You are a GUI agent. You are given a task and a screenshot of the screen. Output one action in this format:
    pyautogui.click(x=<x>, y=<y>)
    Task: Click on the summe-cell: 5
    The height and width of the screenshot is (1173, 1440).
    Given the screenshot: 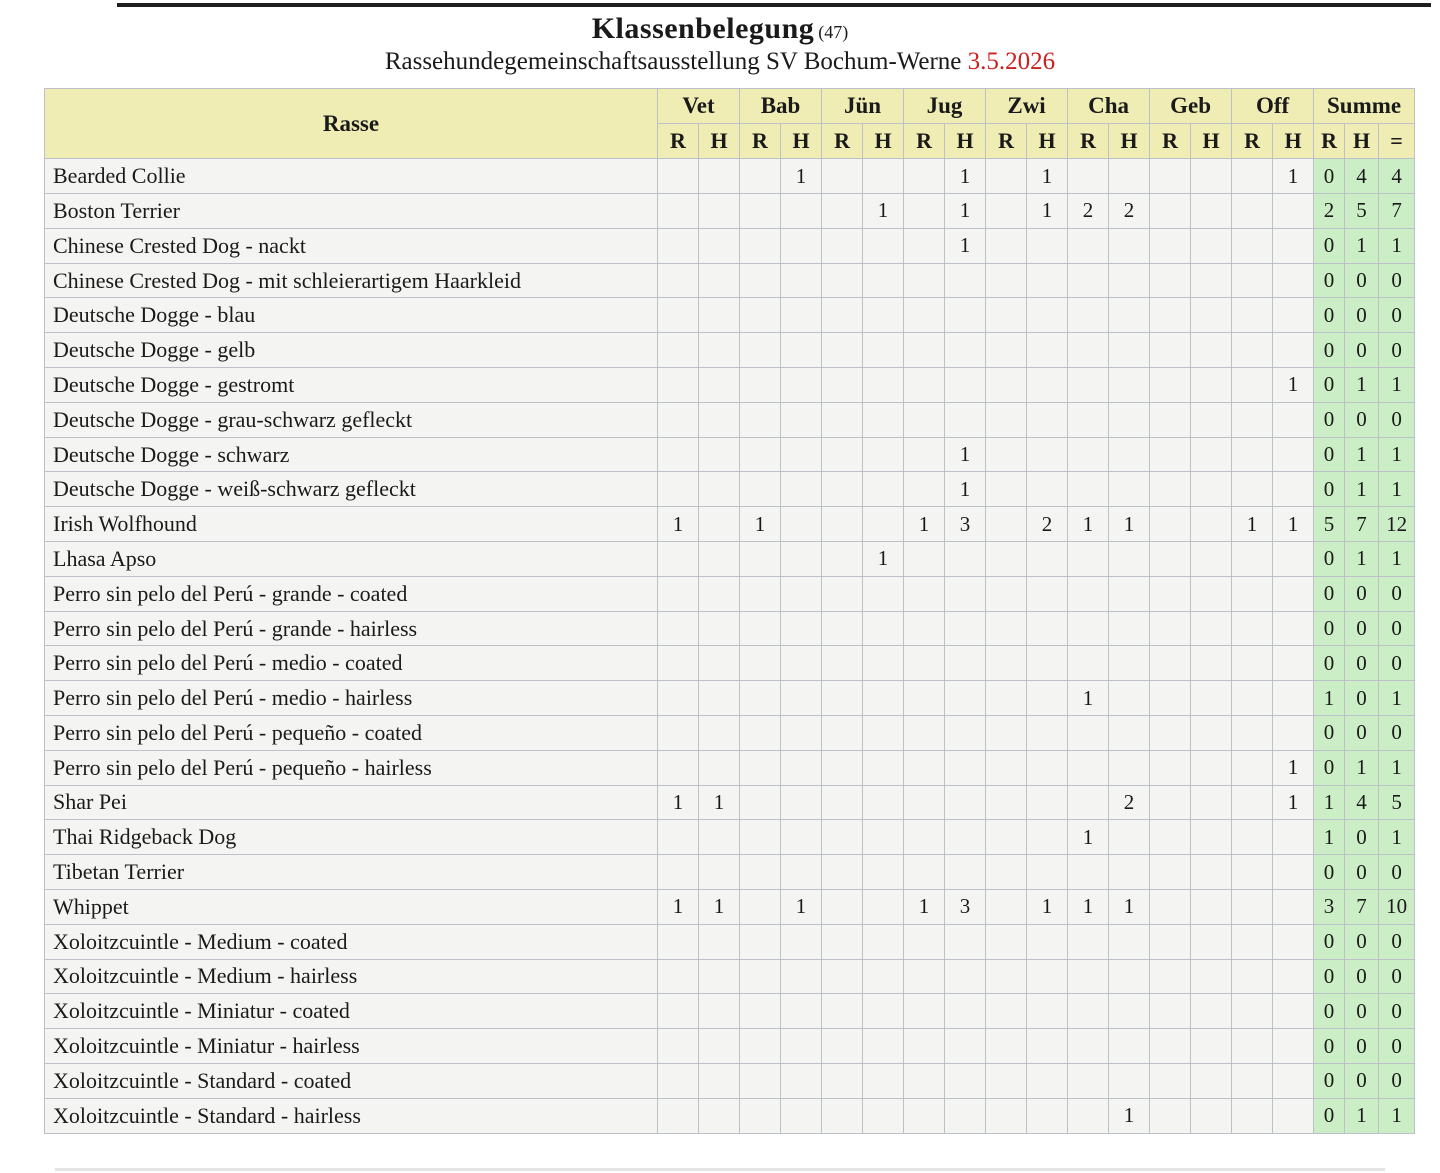 What is the action you would take?
    pyautogui.click(x=1362, y=211)
    